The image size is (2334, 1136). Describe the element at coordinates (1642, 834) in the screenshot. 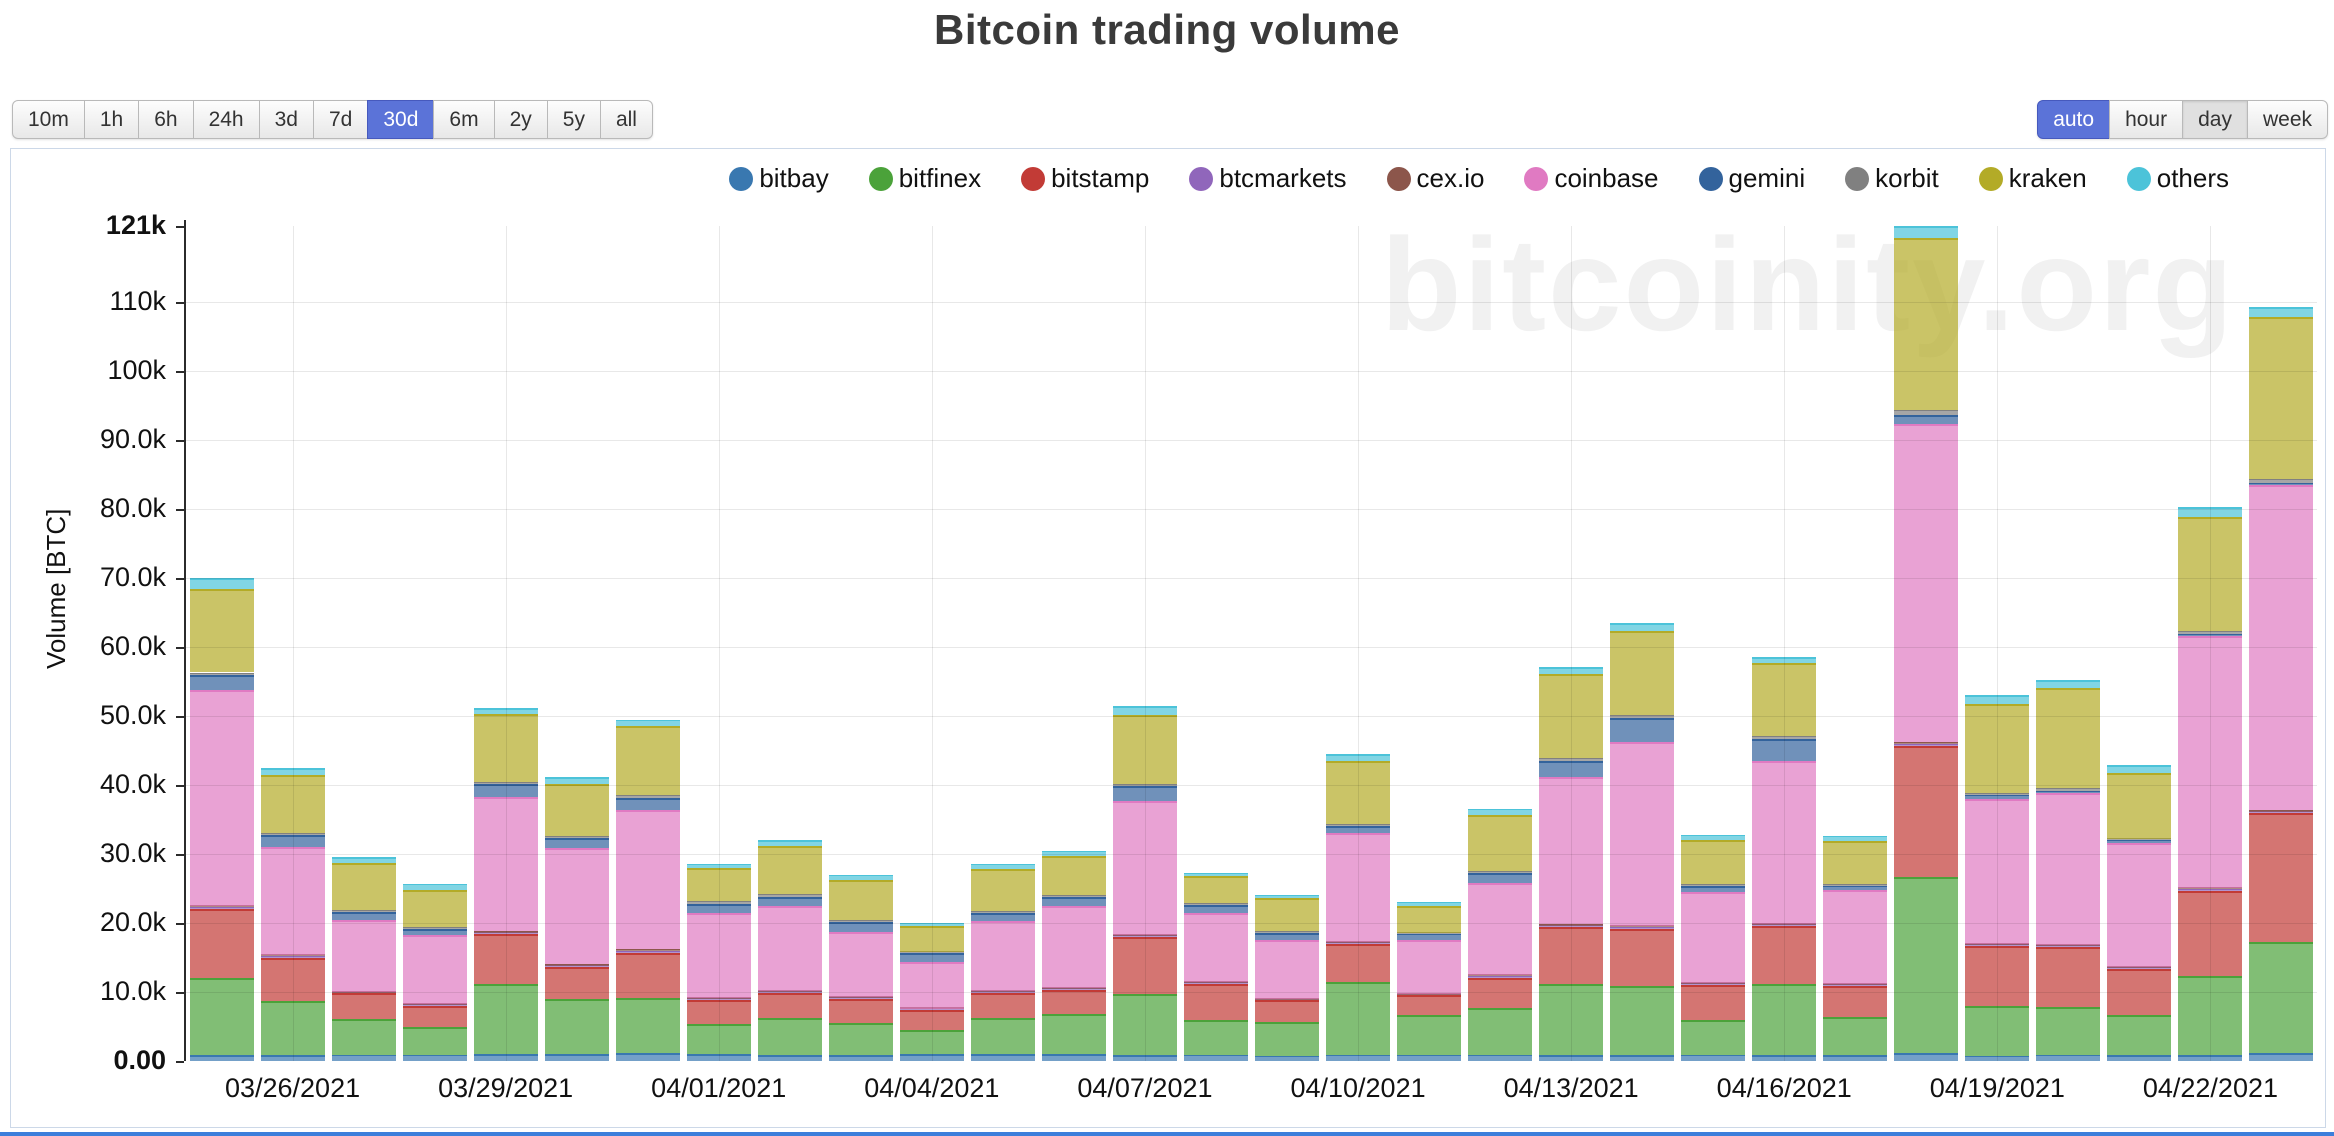

I see `bar-04/14/2021-coinbase` at that location.